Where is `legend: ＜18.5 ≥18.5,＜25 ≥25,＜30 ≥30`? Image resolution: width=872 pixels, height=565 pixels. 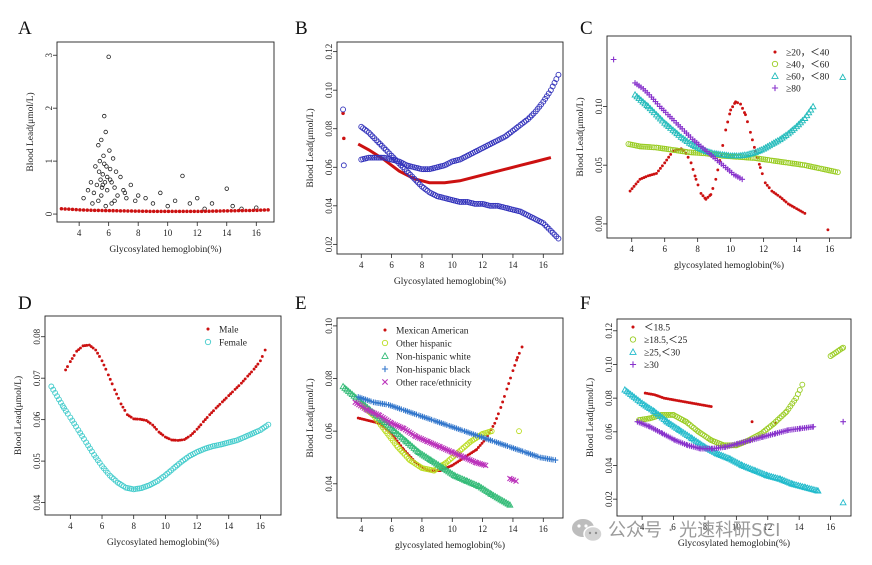 legend: ＜18.5 ≥18.5,＜25 ≥25,＜30 ≥30 is located at coordinates (658, 347).